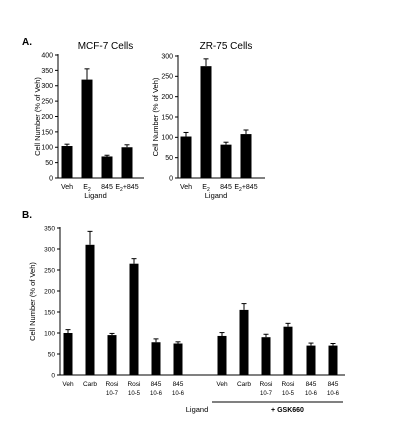 This screenshot has width=400, height=444. I want to click on y-tick-label: 400, so click(47, 55).